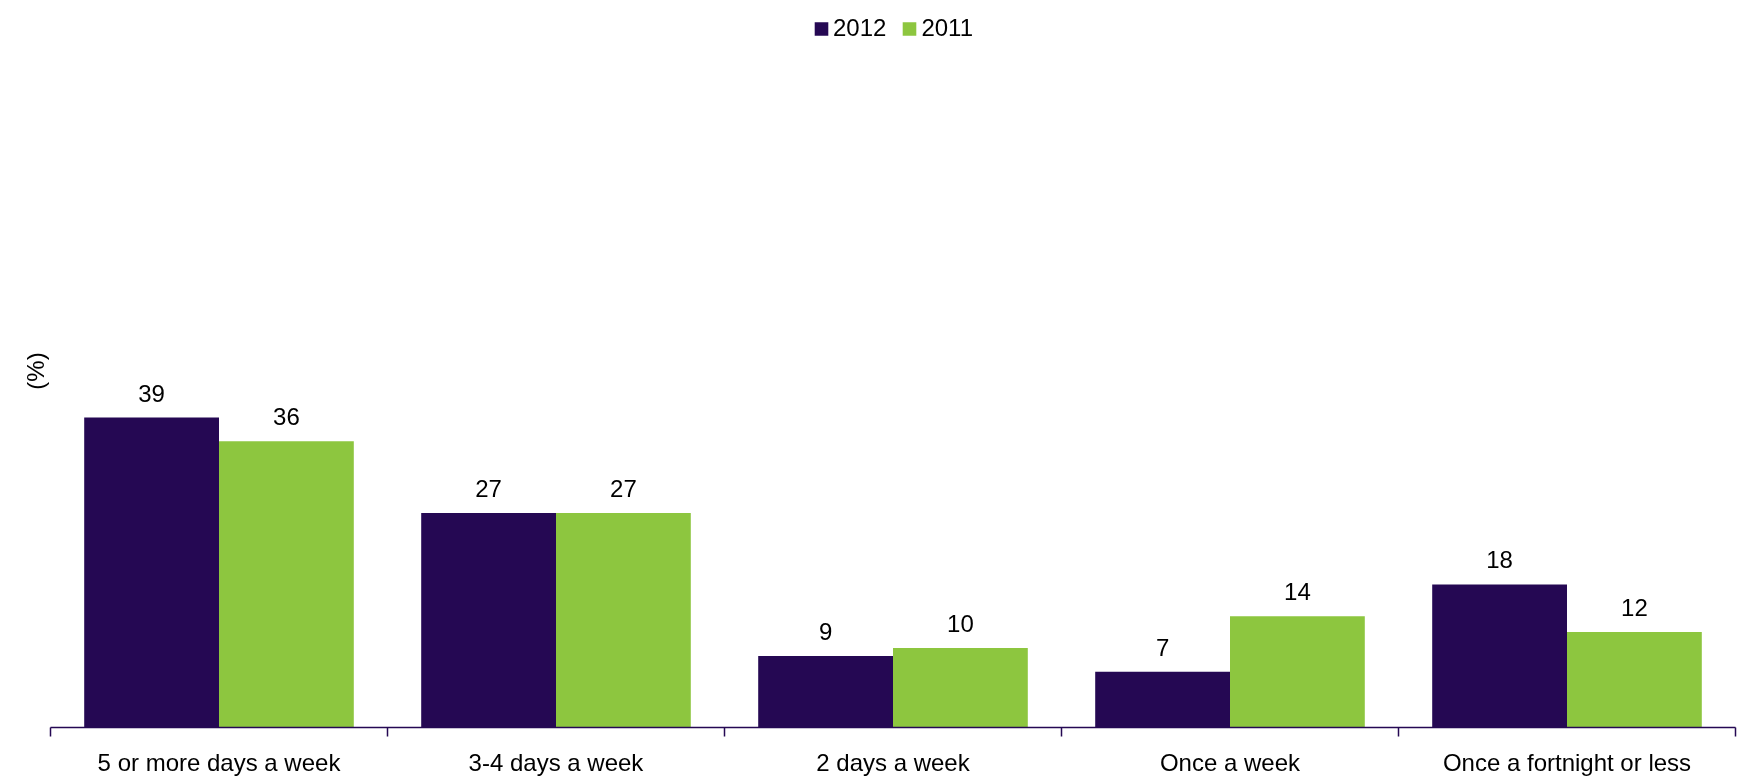 The height and width of the screenshot is (784, 1753). Describe the element at coordinates (960, 624) in the screenshot. I see `data-label: 10` at that location.